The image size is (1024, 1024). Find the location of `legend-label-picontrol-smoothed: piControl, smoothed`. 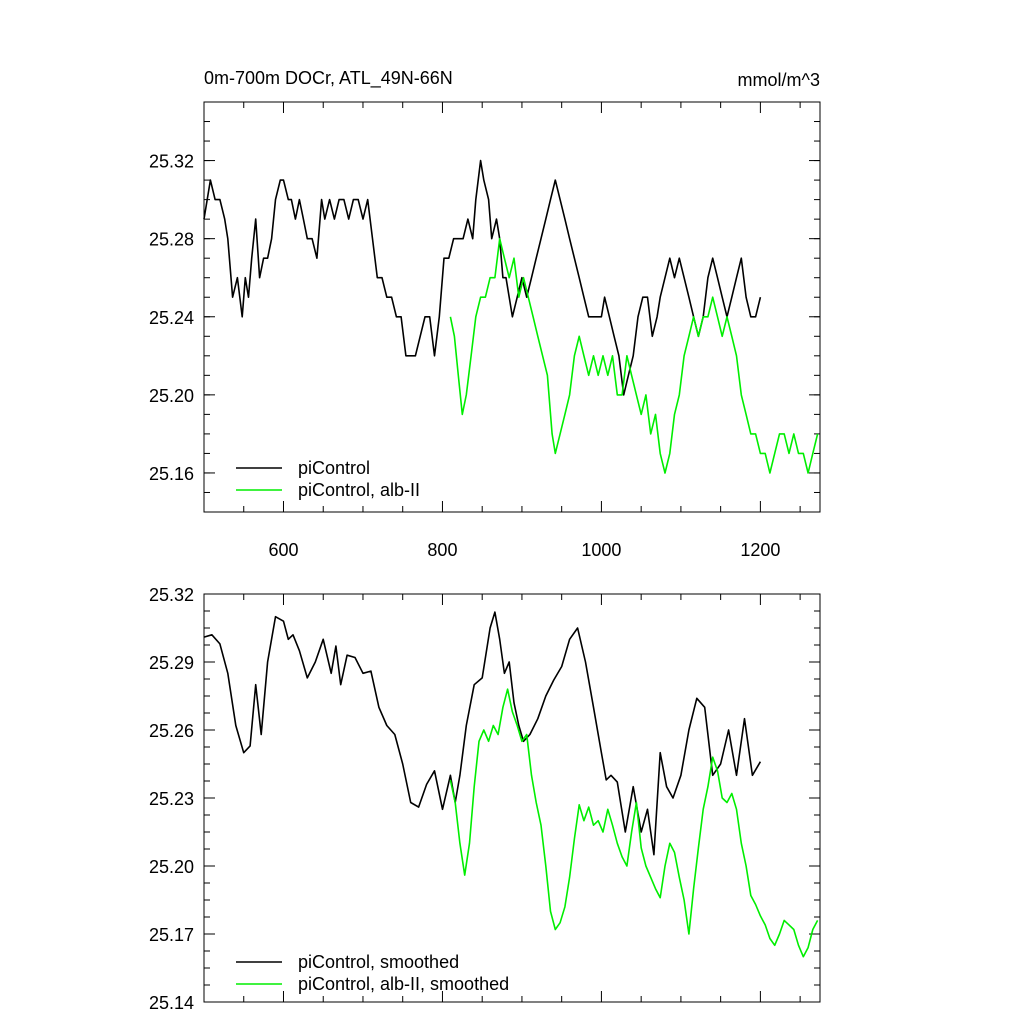

legend-label-picontrol-smoothed: piControl, smoothed is located at coordinates (378, 962).